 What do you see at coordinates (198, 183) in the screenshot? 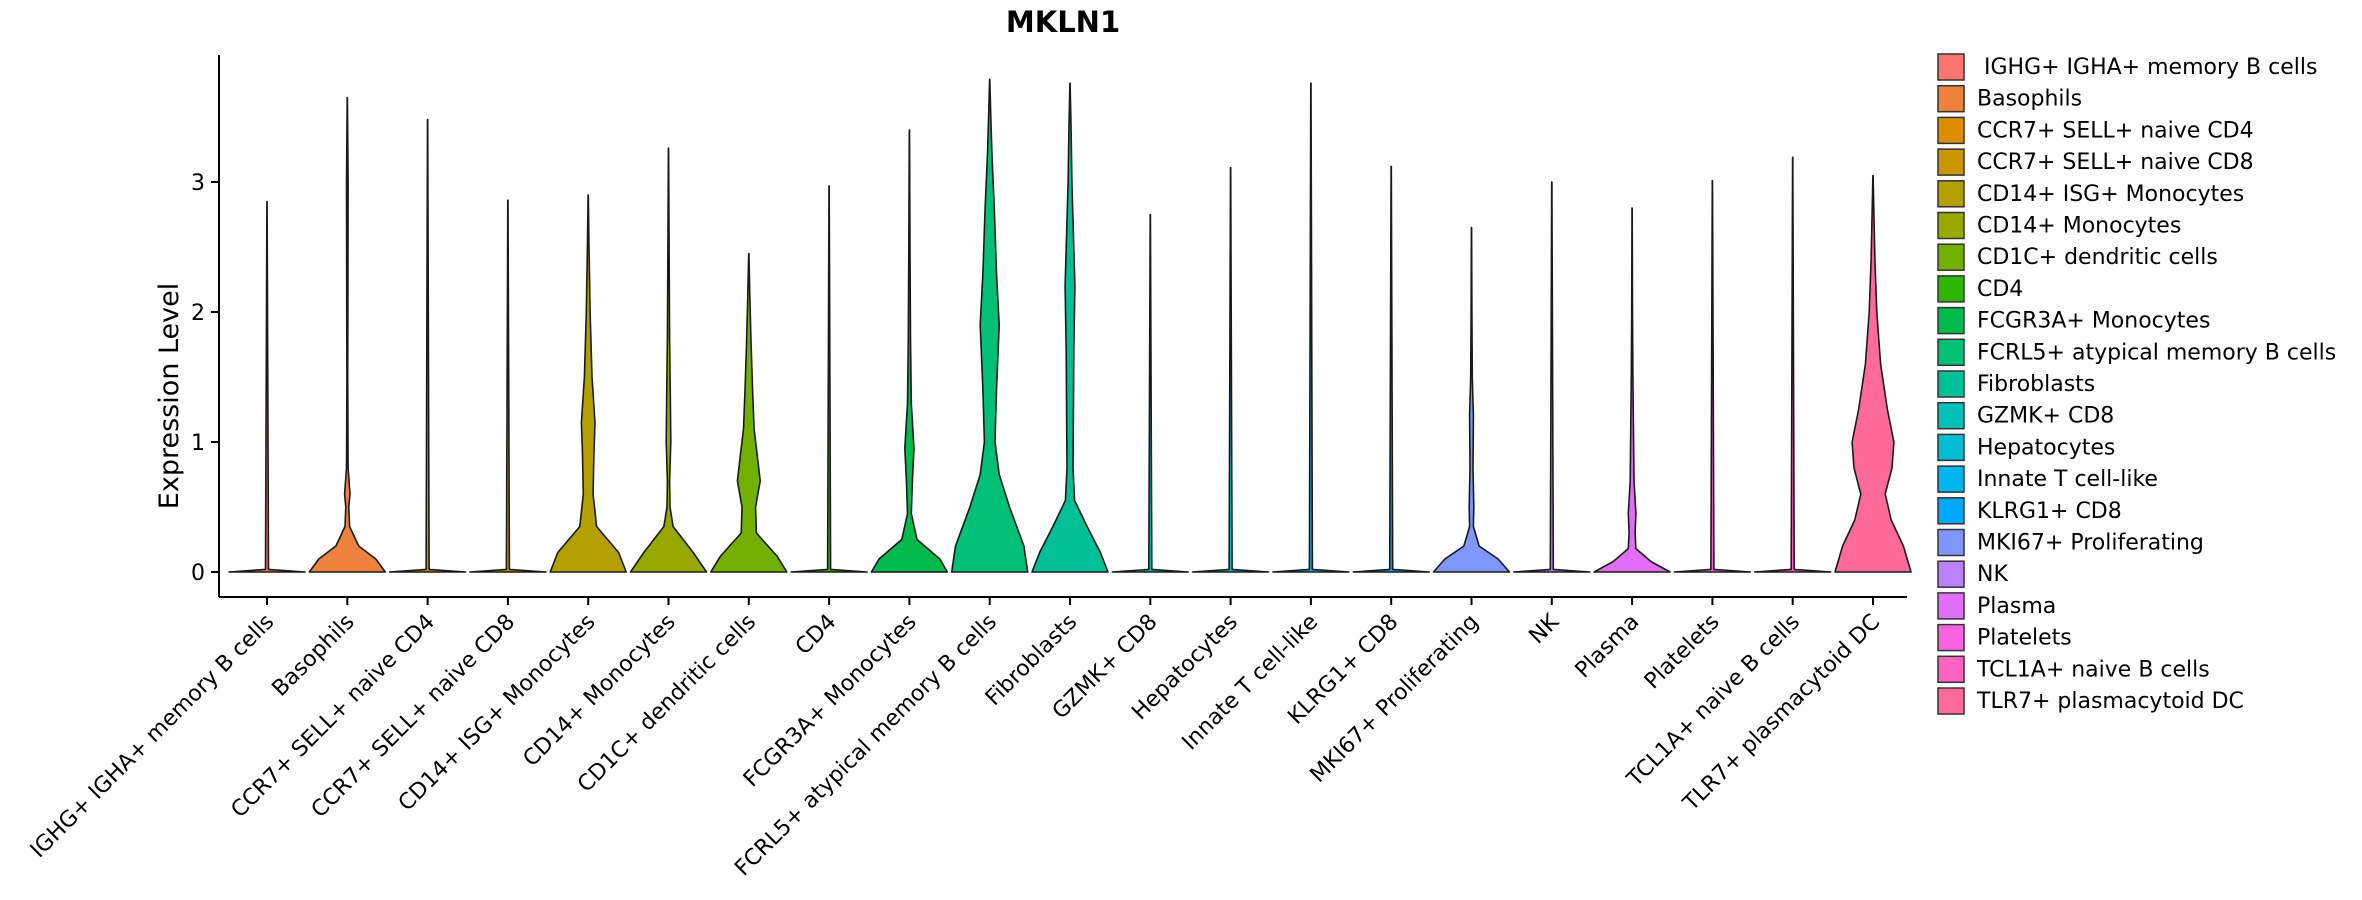
I see `y-tick-label: 3` at bounding box center [198, 183].